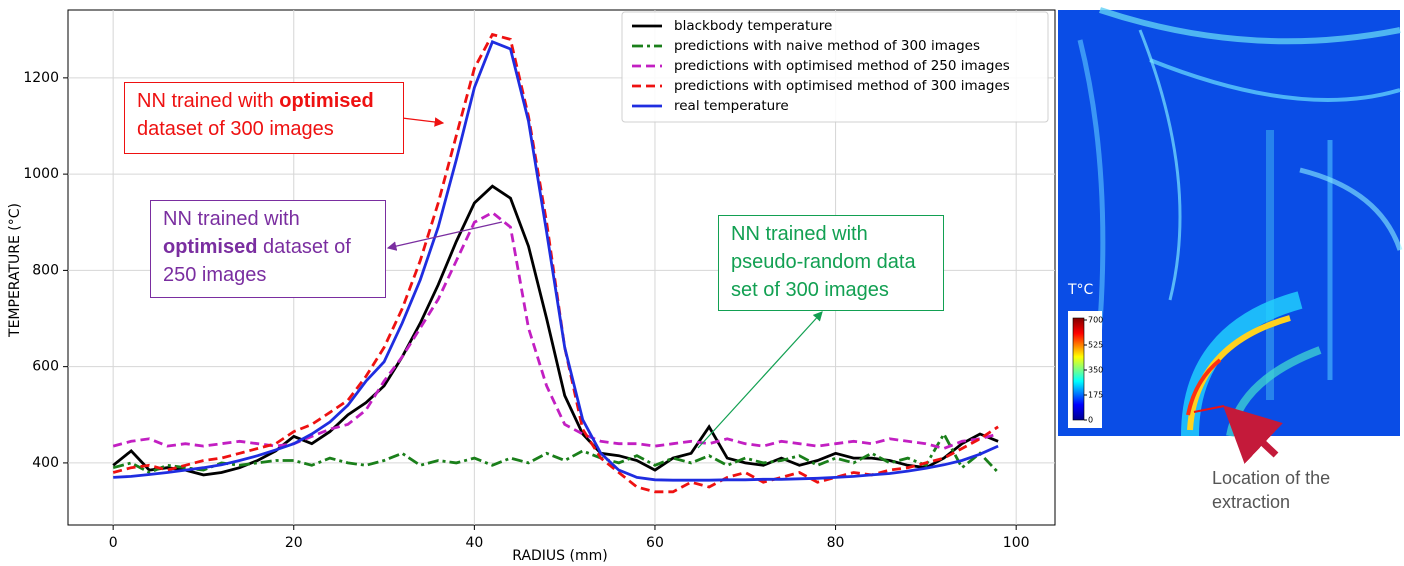 This screenshot has height=566, width=1404. I want to click on legend-box, so click(835, 67).